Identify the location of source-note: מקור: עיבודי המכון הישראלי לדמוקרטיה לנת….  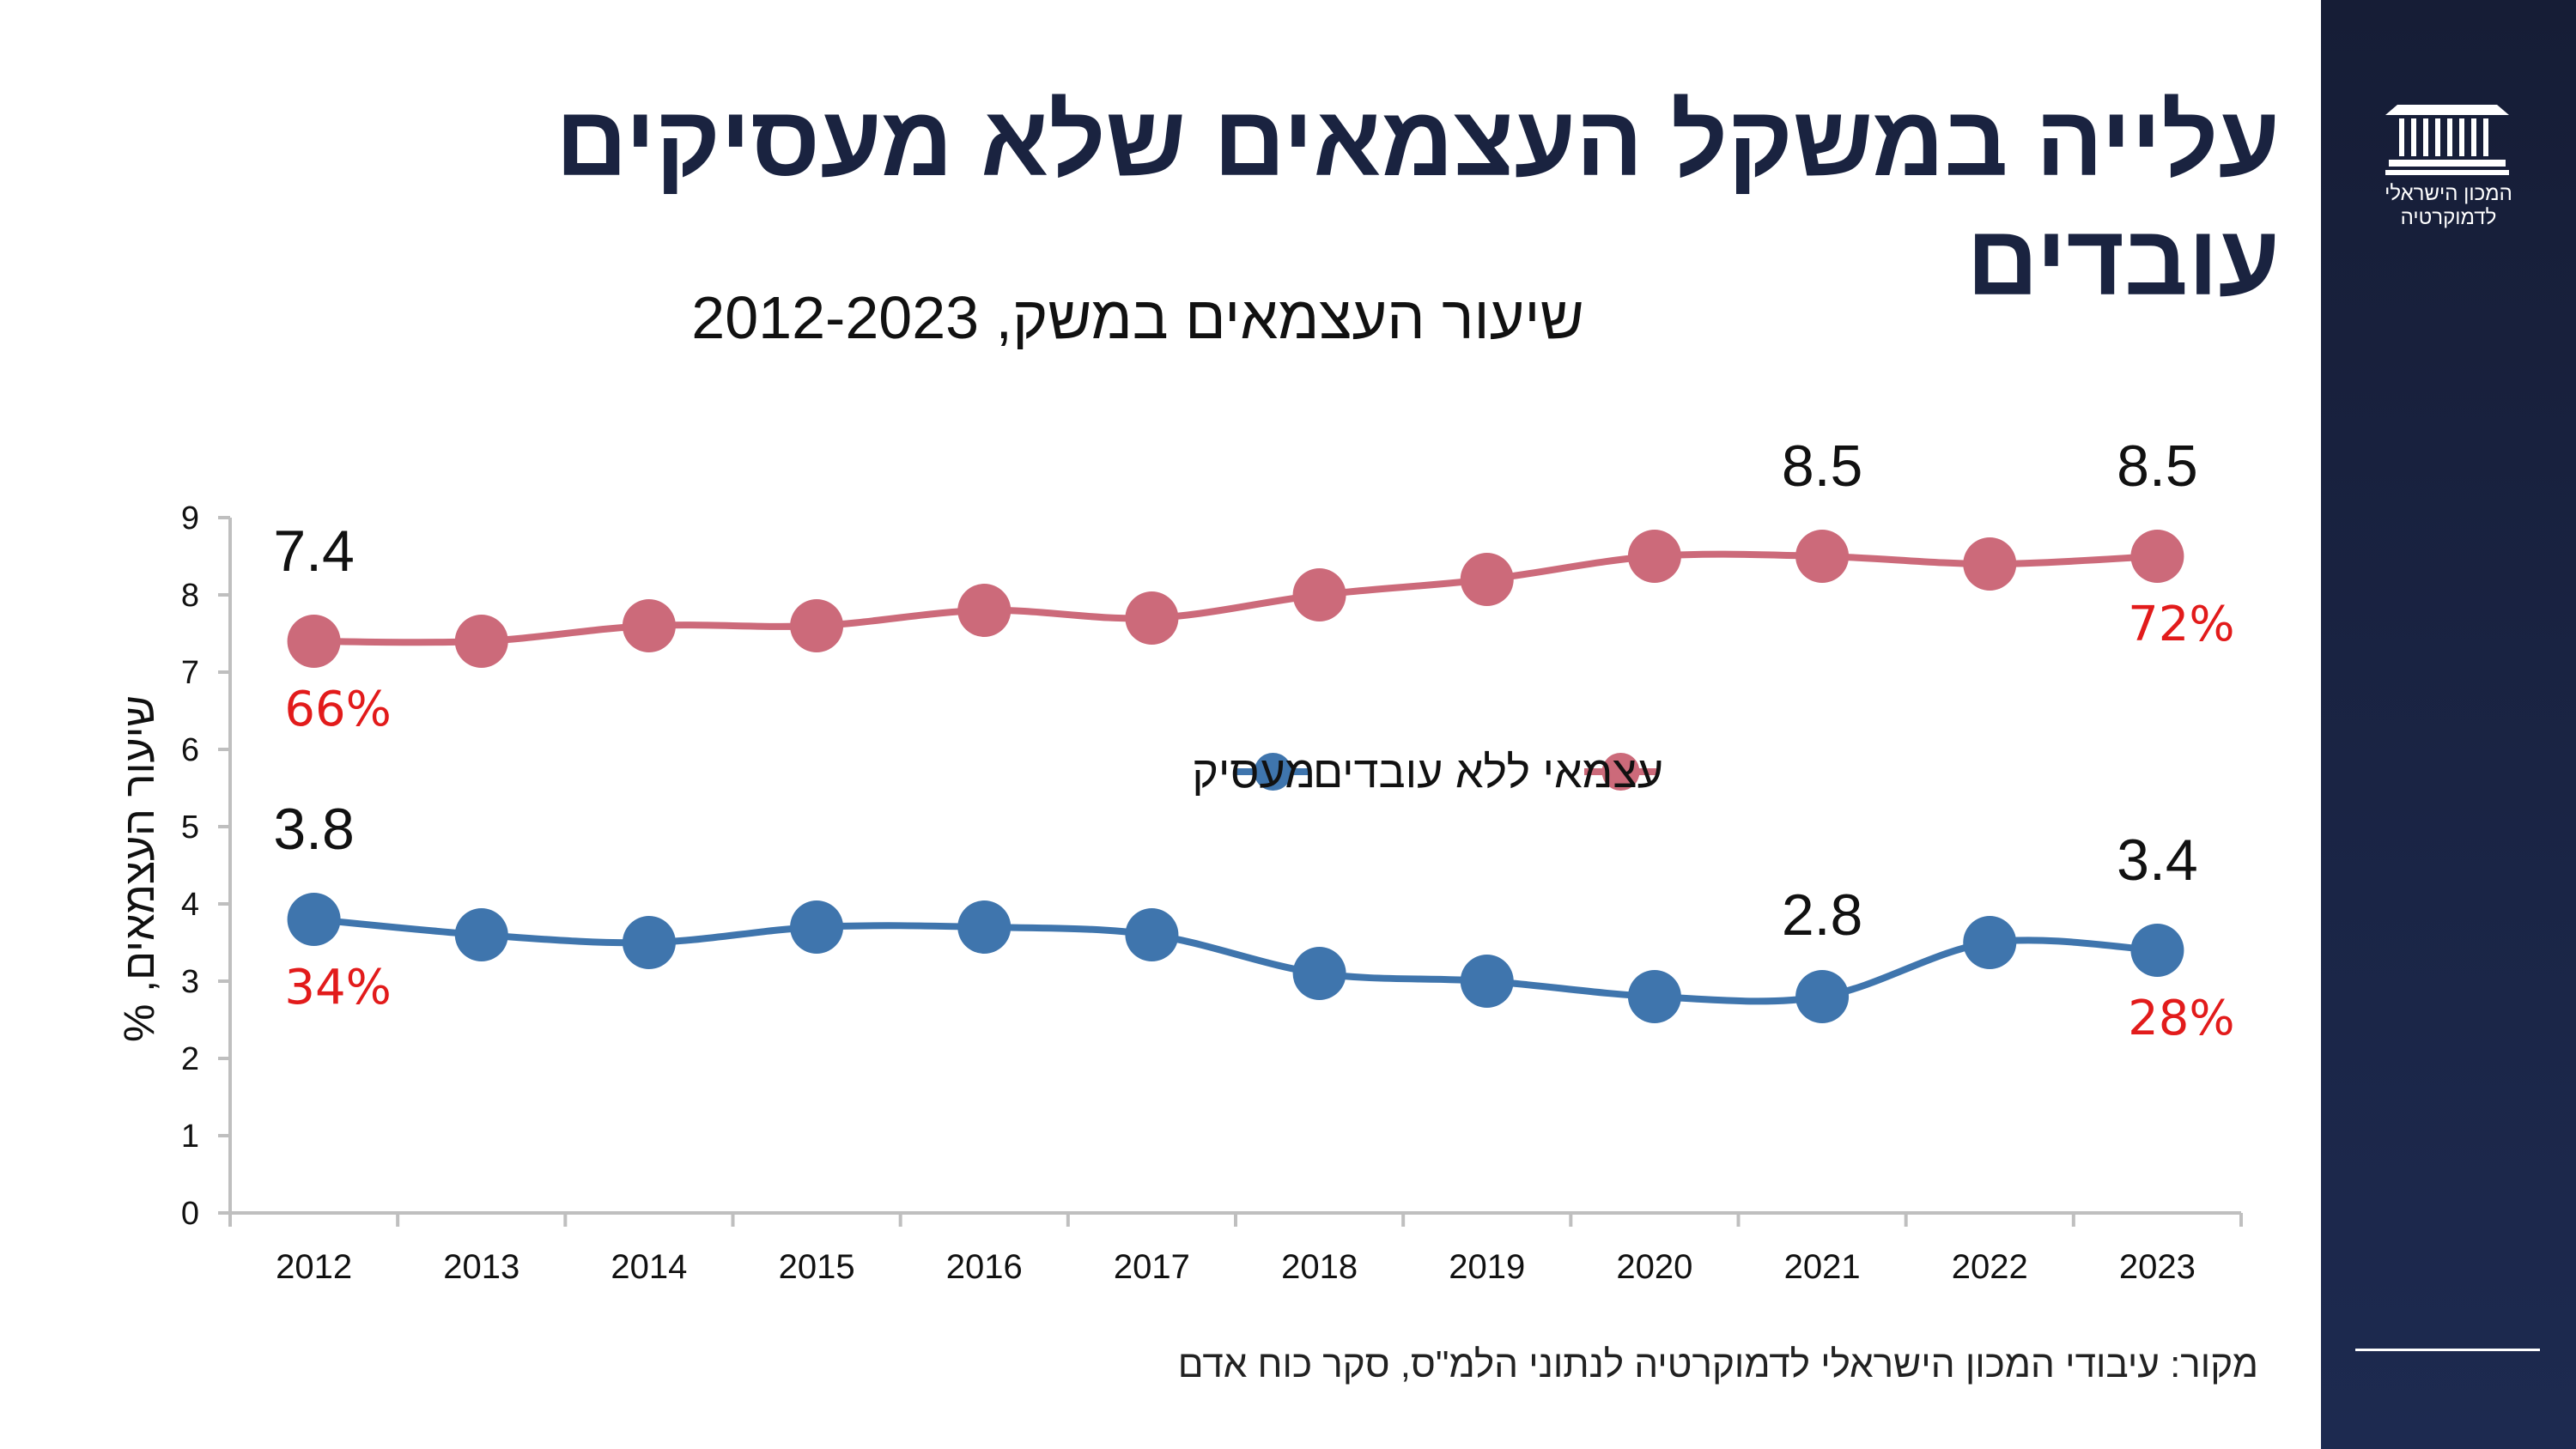
(1718, 1364).